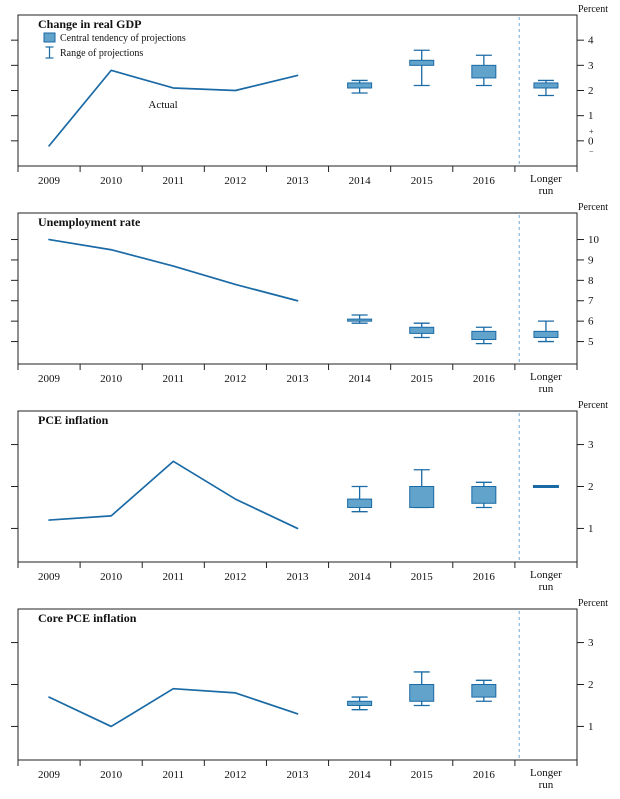  Describe the element at coordinates (591, 281) in the screenshot. I see `y-tick-label: 8` at that location.